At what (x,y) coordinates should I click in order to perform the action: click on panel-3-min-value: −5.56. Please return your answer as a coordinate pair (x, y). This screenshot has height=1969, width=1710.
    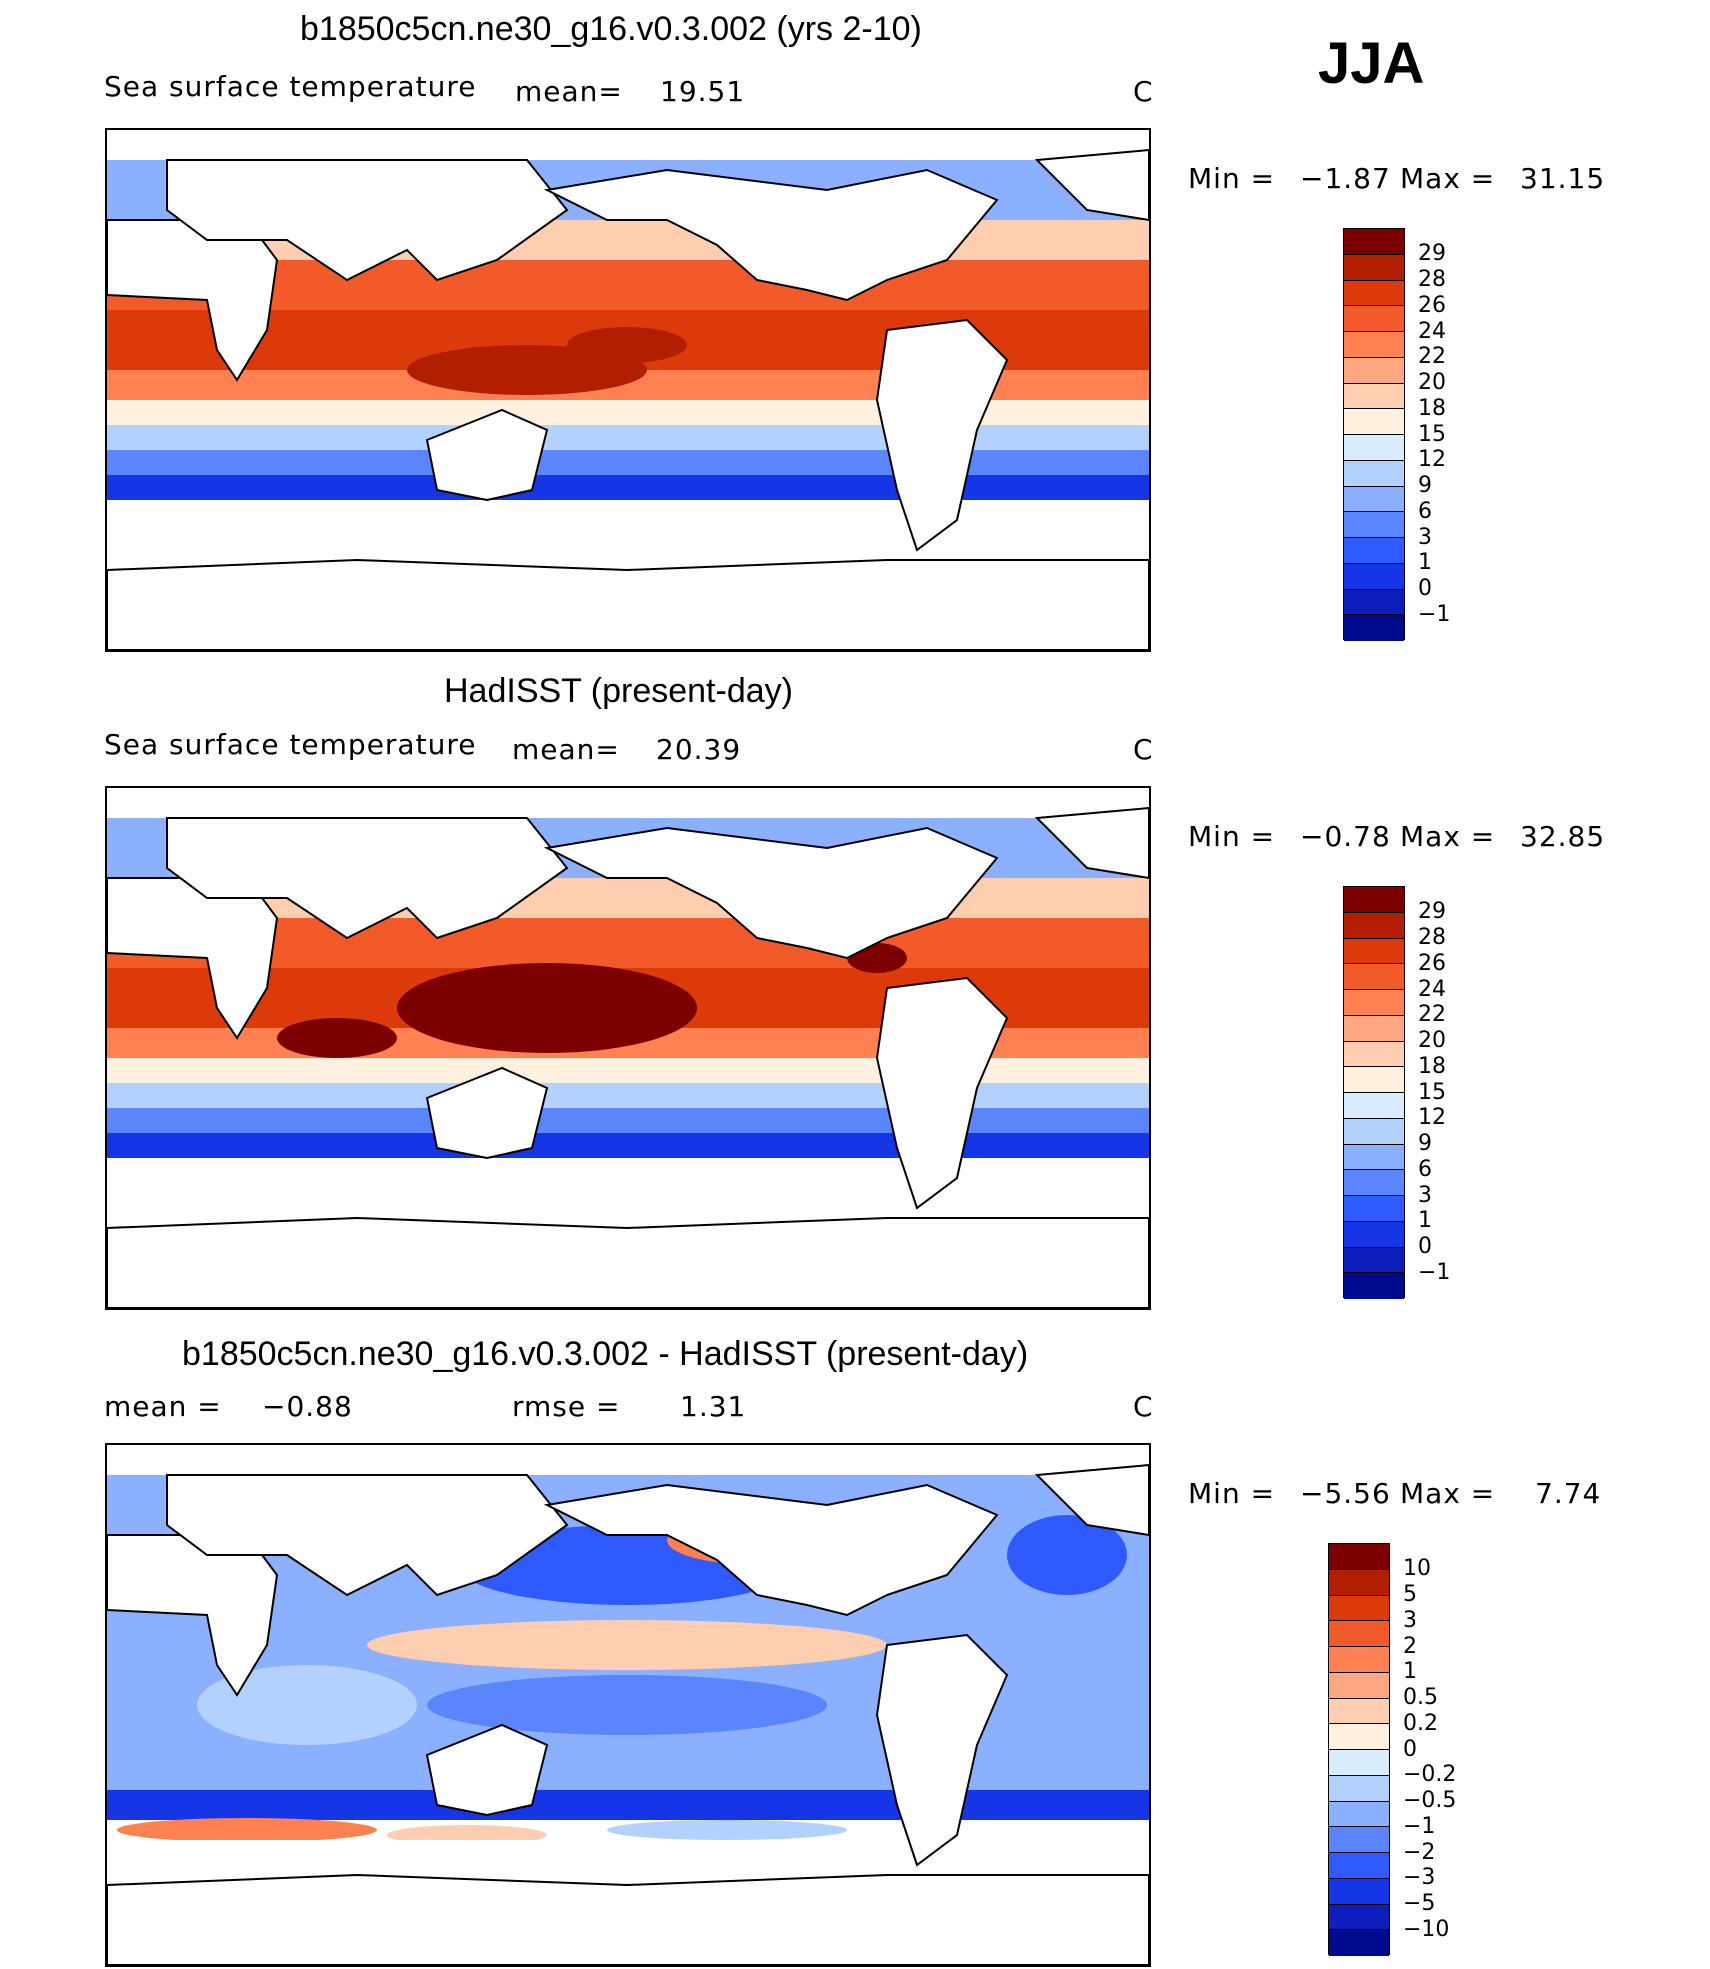
    Looking at the image, I should click on (1345, 1493).